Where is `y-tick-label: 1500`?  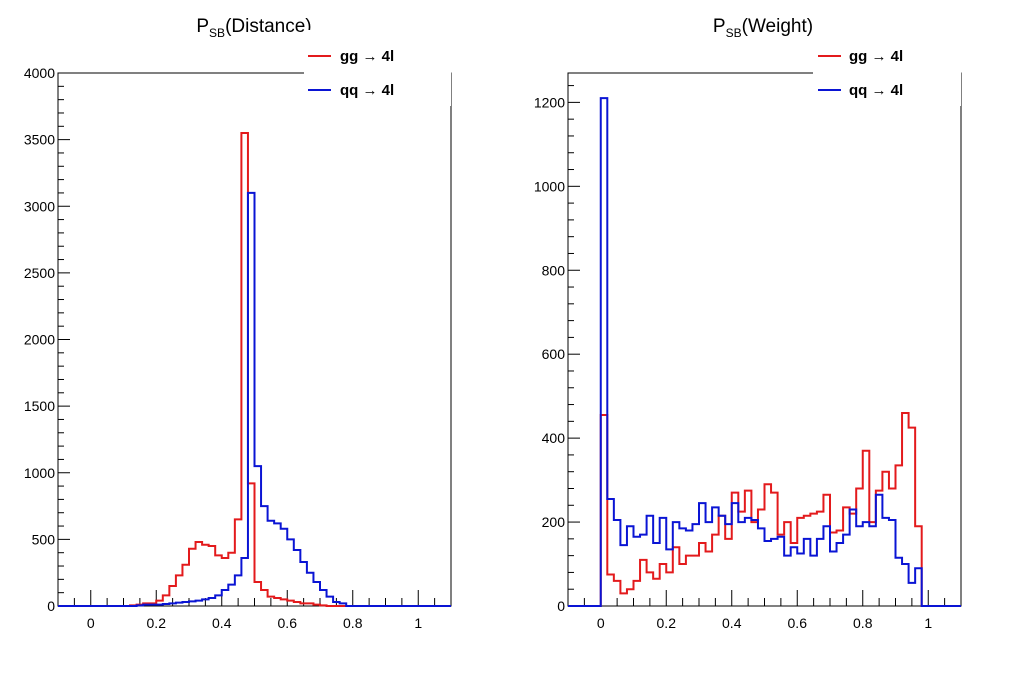
y-tick-label: 1500 is located at coordinates (39, 406).